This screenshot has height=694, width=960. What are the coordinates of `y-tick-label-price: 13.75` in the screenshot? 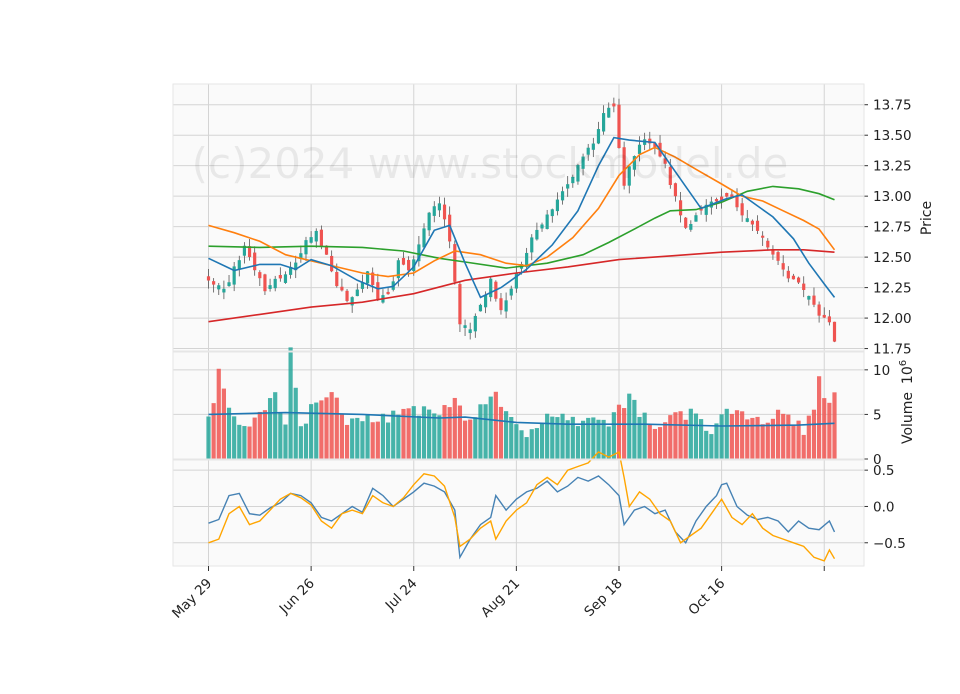 It's located at (892, 106).